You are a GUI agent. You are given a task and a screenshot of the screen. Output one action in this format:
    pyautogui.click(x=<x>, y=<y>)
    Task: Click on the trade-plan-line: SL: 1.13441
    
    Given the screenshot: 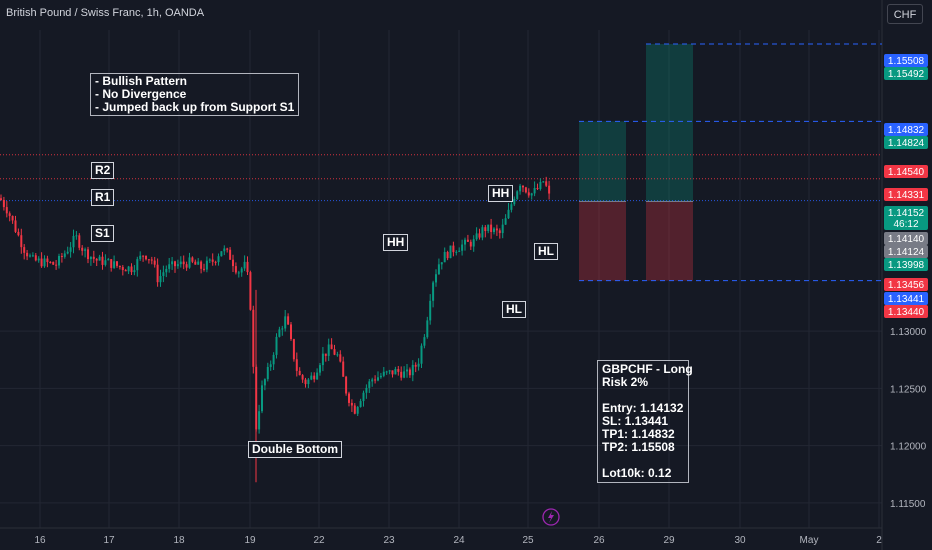 What is the action you would take?
    pyautogui.click(x=635, y=421)
    